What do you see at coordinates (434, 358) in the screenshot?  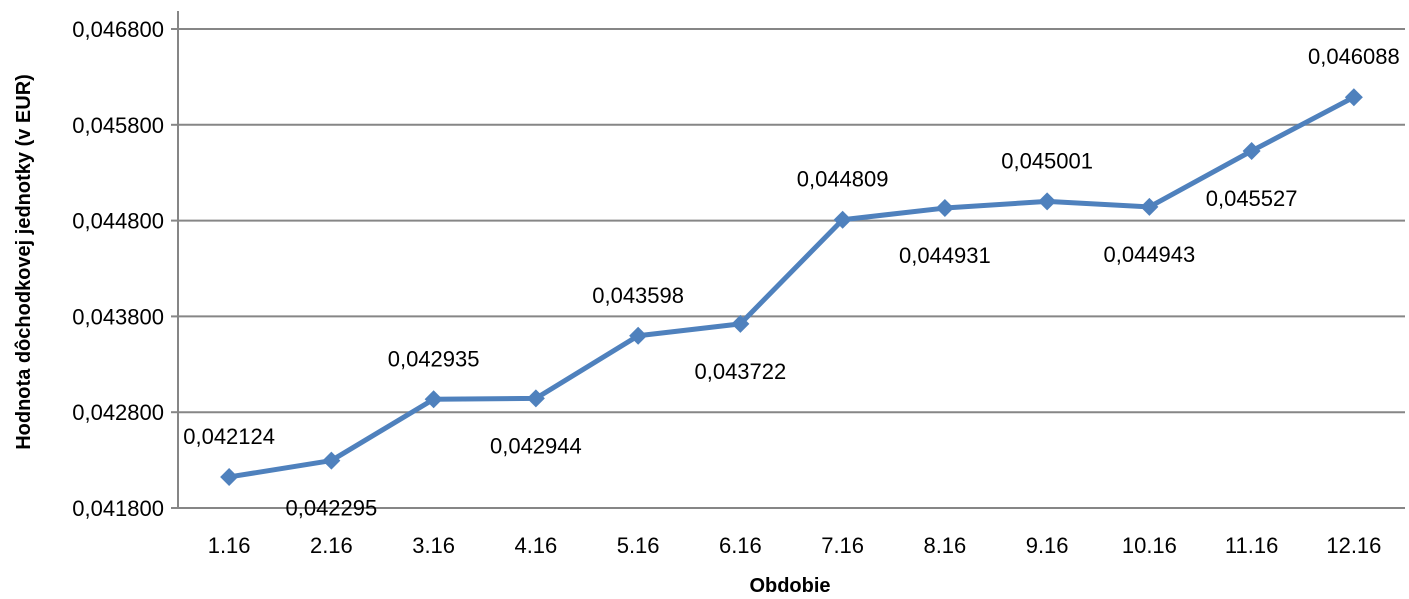 I see `data-label: 0,042935` at bounding box center [434, 358].